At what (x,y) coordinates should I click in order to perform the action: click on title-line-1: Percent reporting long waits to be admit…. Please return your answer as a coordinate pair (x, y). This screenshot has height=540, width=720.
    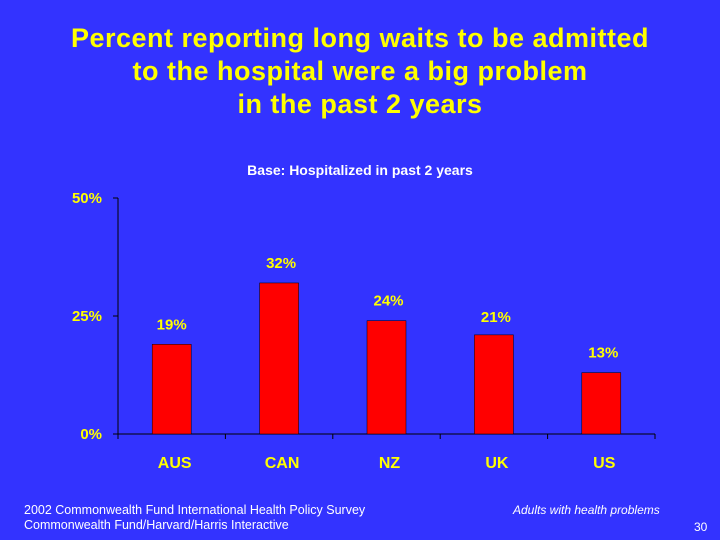
    Looking at the image, I should click on (360, 38).